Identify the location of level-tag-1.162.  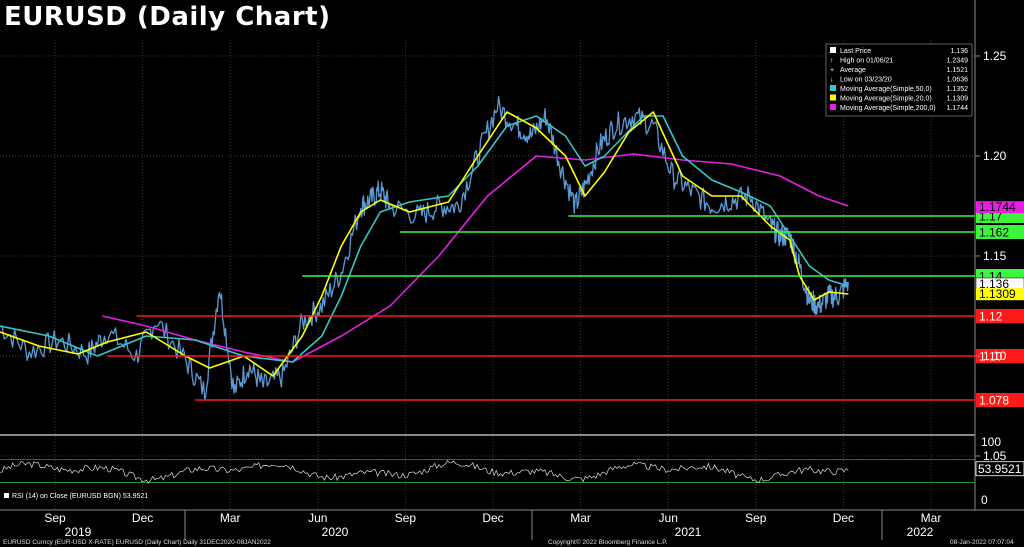
(1000, 232).